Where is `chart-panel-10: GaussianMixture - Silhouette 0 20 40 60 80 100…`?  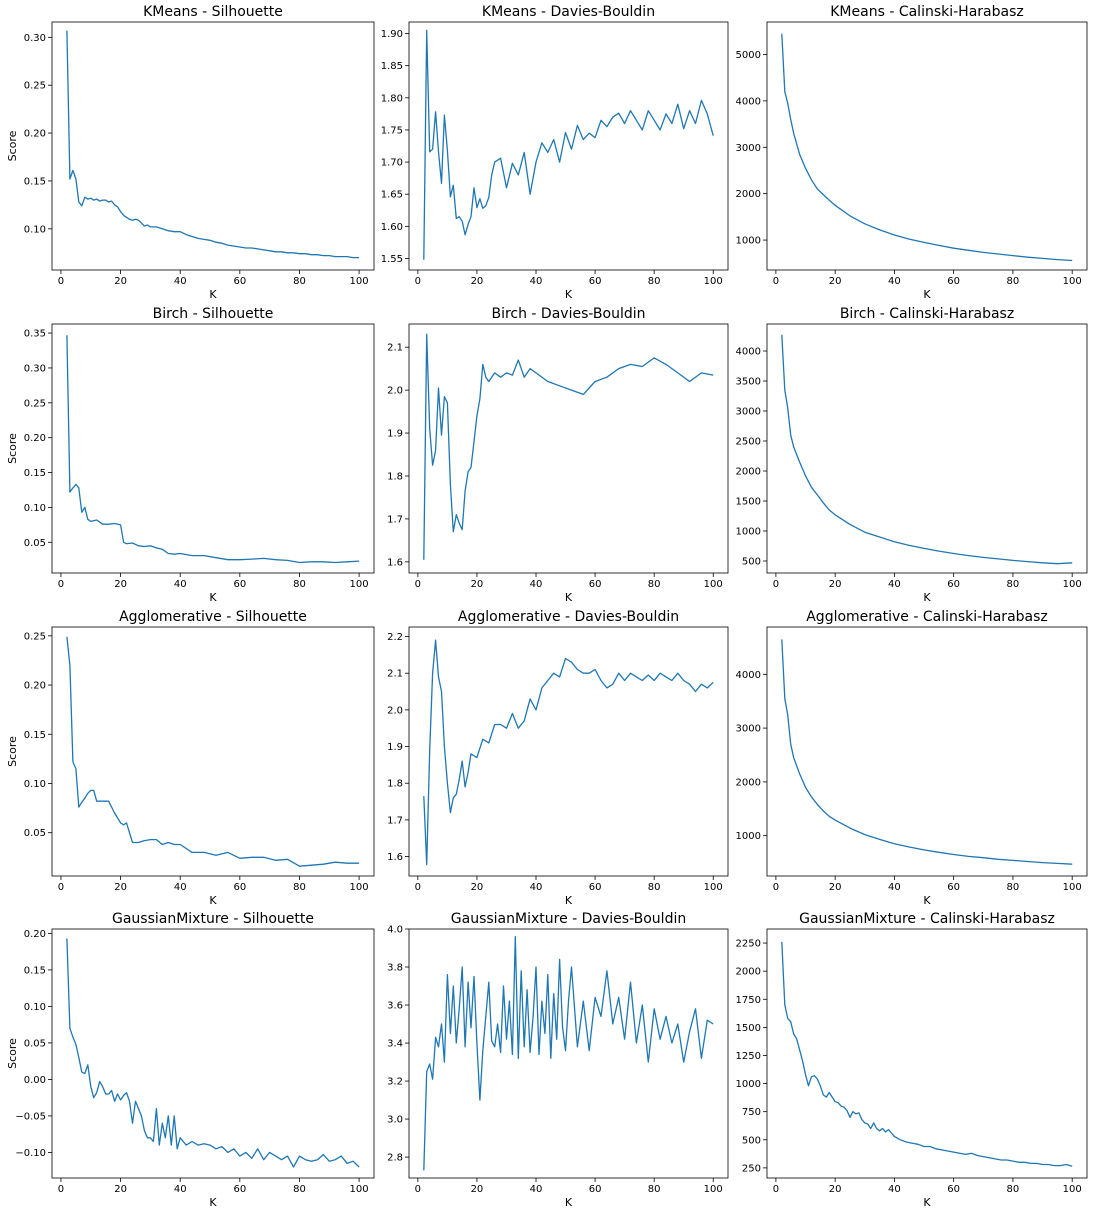
chart-panel-10: GaussianMixture - Silhouette 0 20 40 60 80 100… is located at coordinates (190, 1060).